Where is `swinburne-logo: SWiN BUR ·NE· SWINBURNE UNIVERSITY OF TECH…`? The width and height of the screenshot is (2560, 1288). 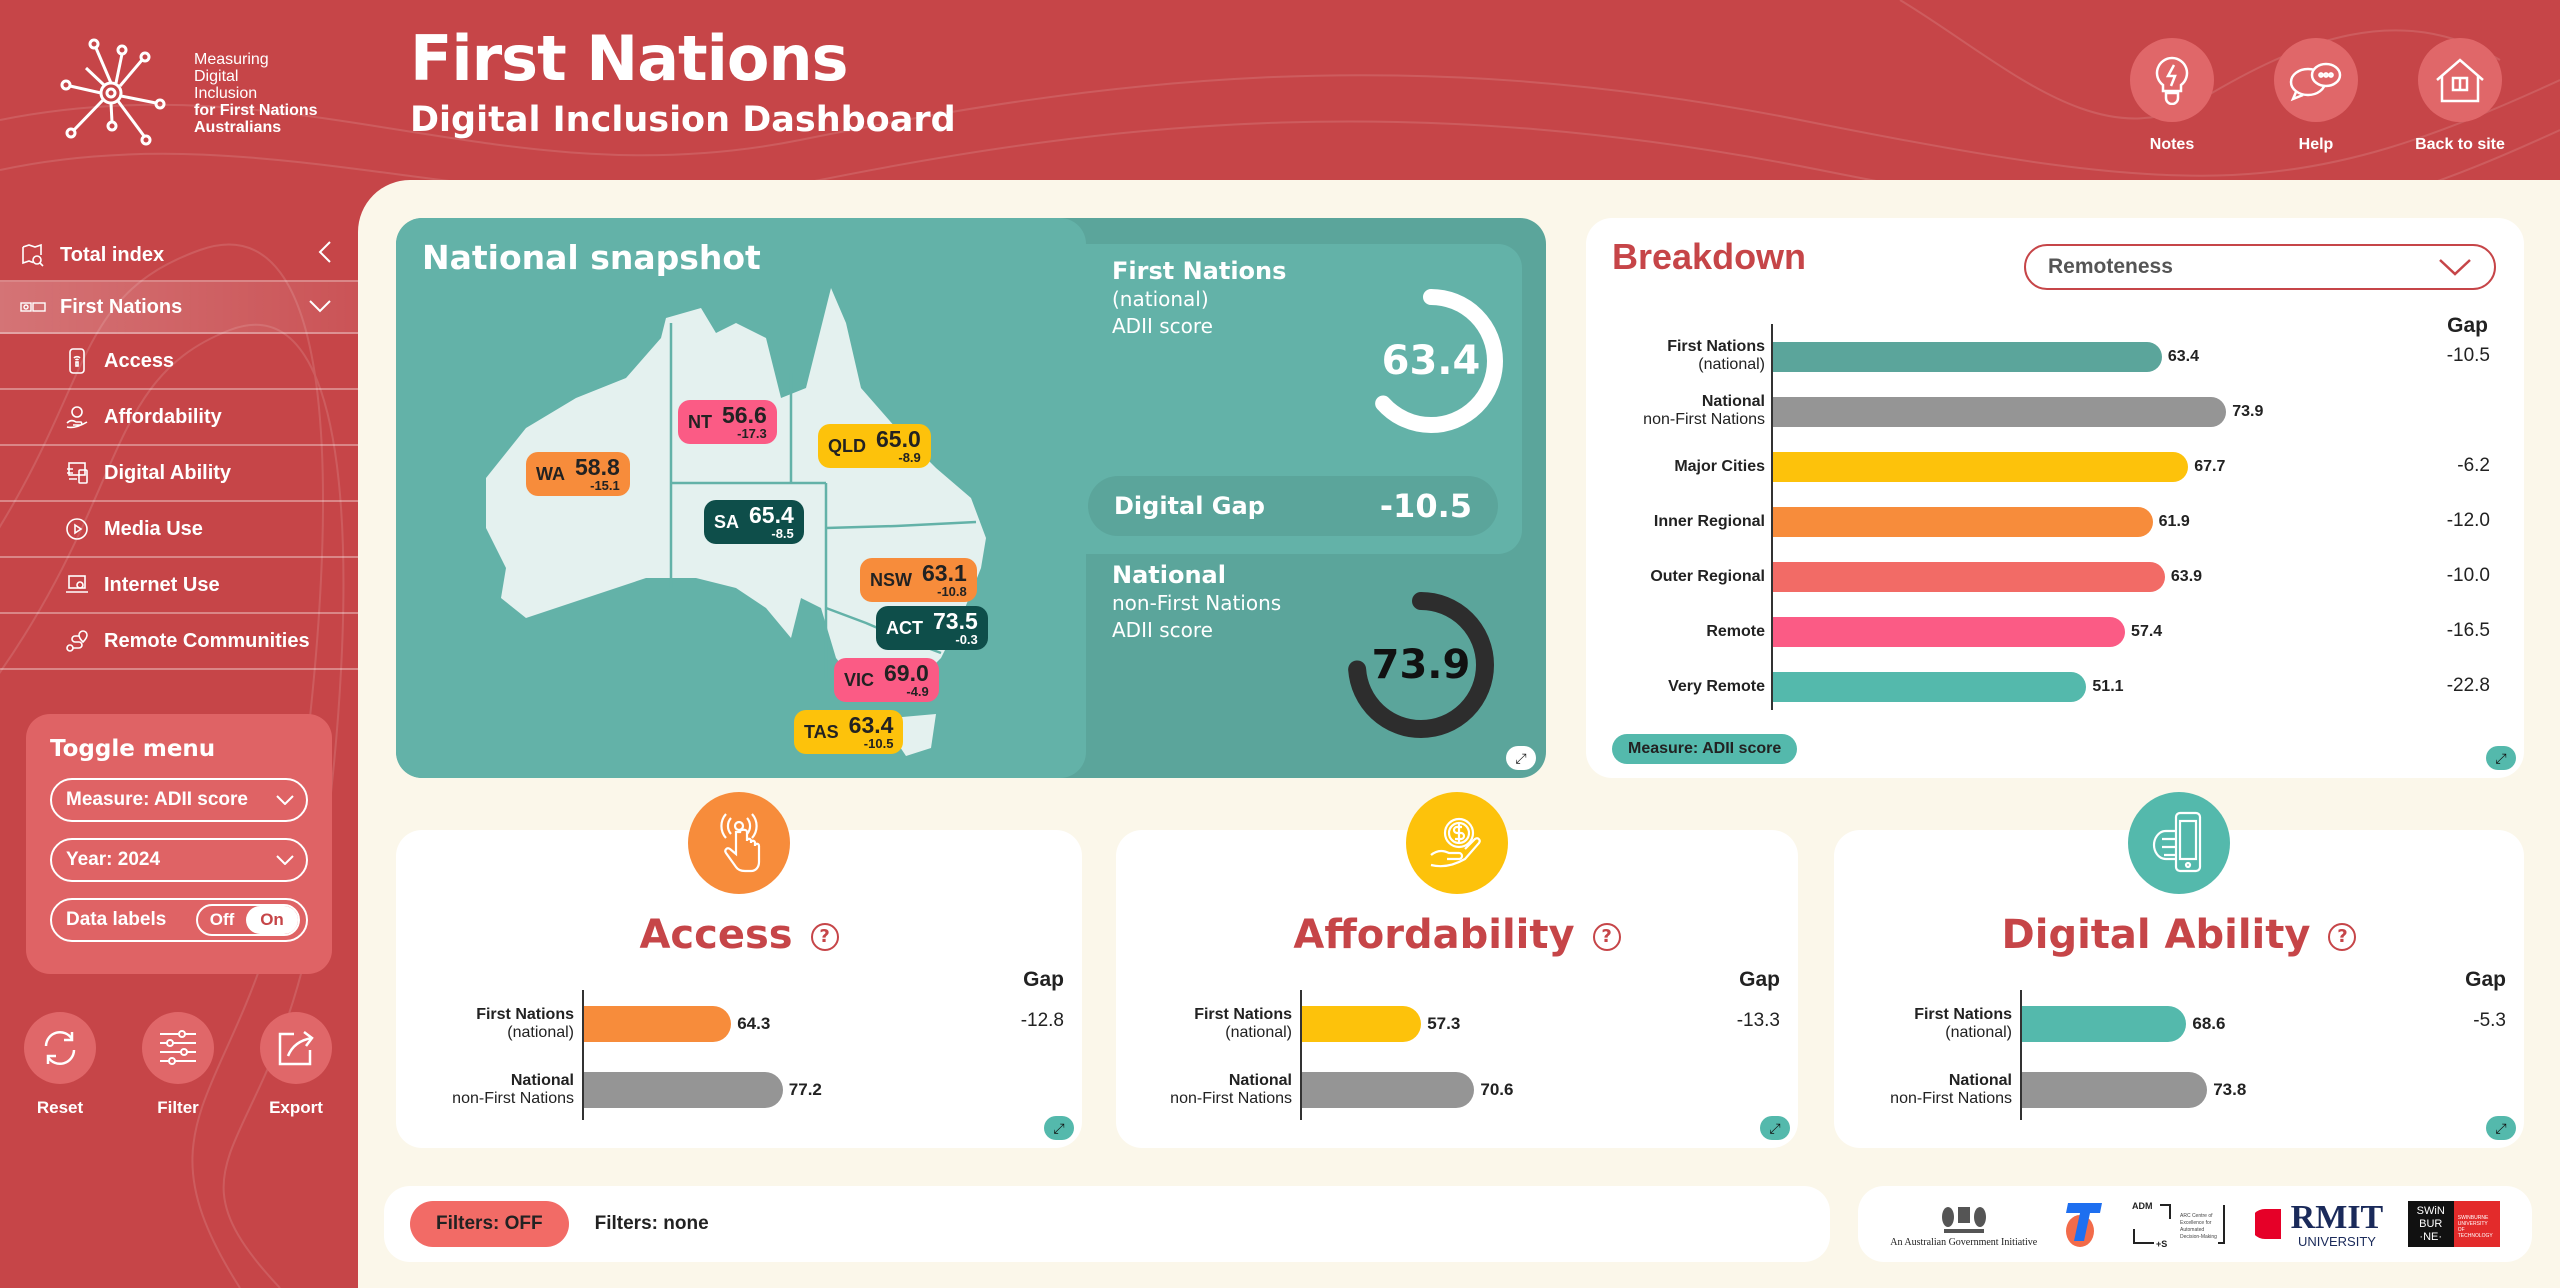 swinburne-logo: SWiN BUR ·NE· SWINBURNE UNIVERSITY OF TECH… is located at coordinates (2453, 1224).